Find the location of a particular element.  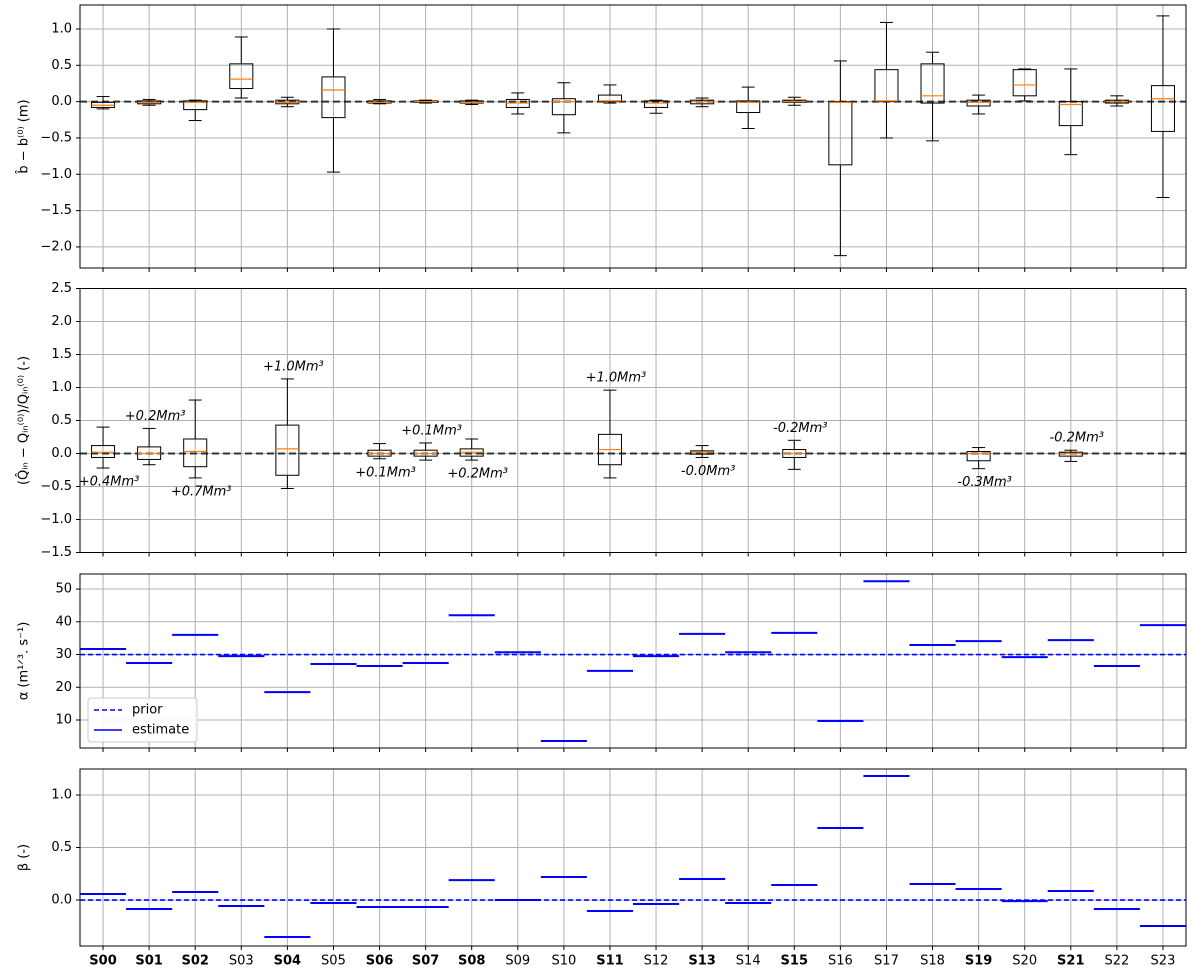

y-tick-label: 2.0 is located at coordinates (61, 321).